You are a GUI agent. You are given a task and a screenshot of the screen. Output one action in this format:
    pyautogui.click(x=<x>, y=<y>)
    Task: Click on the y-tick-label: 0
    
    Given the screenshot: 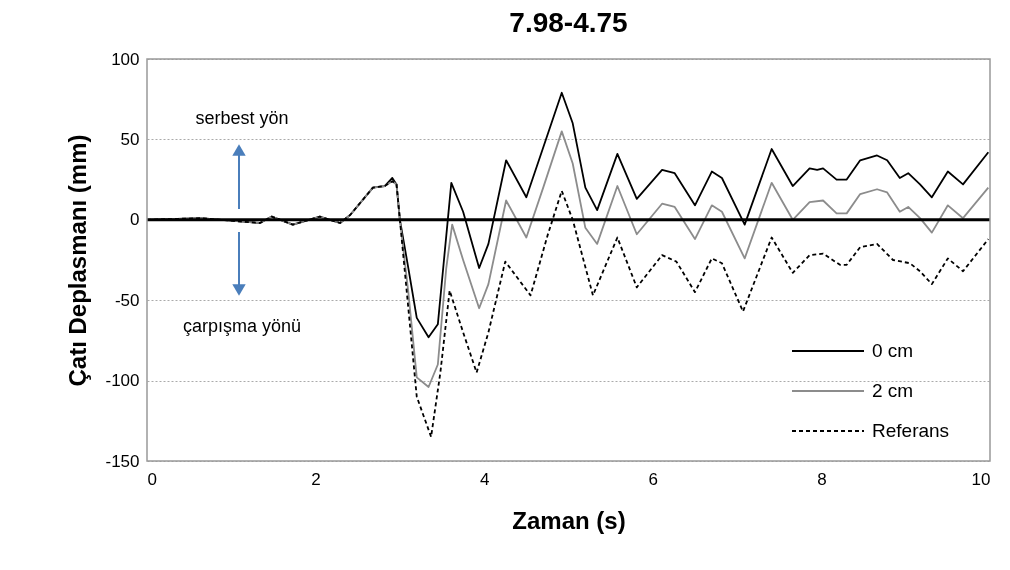 What is the action you would take?
    pyautogui.click(x=135, y=220)
    